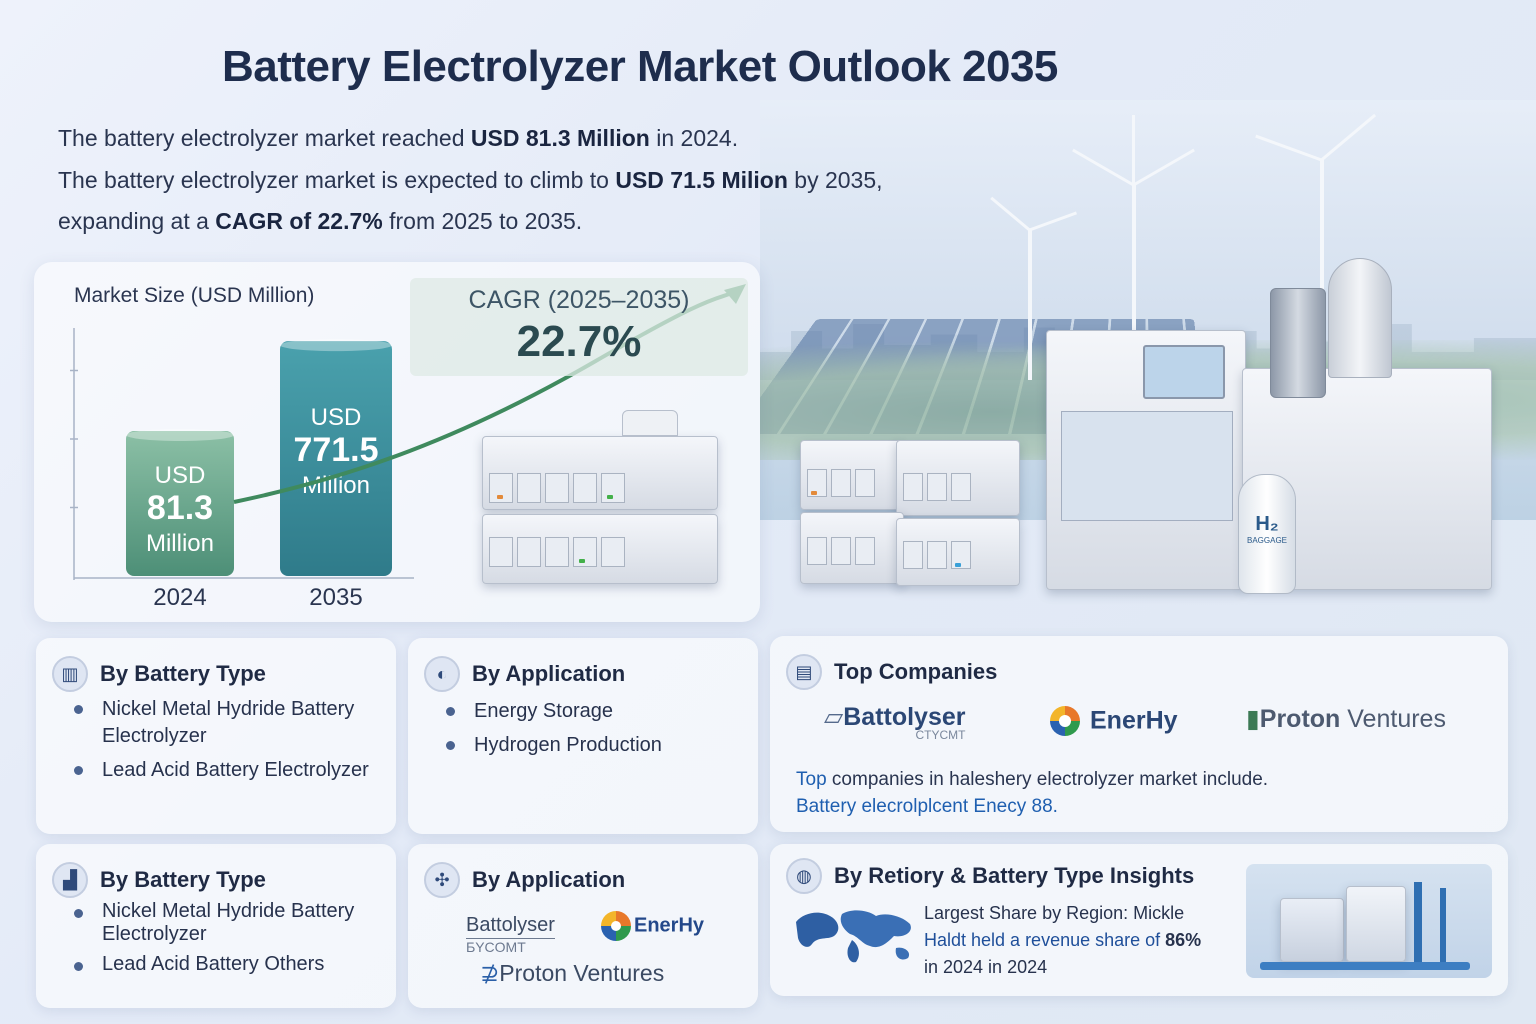 The width and height of the screenshot is (1536, 1024). Describe the element at coordinates (1300, 719) in the screenshot. I see `proton-name: Proton` at that location.